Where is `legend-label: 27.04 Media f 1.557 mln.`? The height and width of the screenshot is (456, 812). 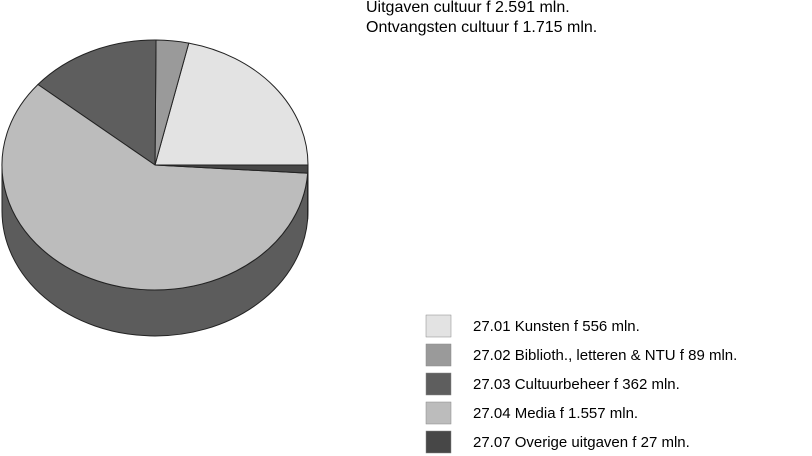 legend-label: 27.04 Media f 1.557 mln. is located at coordinates (555, 413).